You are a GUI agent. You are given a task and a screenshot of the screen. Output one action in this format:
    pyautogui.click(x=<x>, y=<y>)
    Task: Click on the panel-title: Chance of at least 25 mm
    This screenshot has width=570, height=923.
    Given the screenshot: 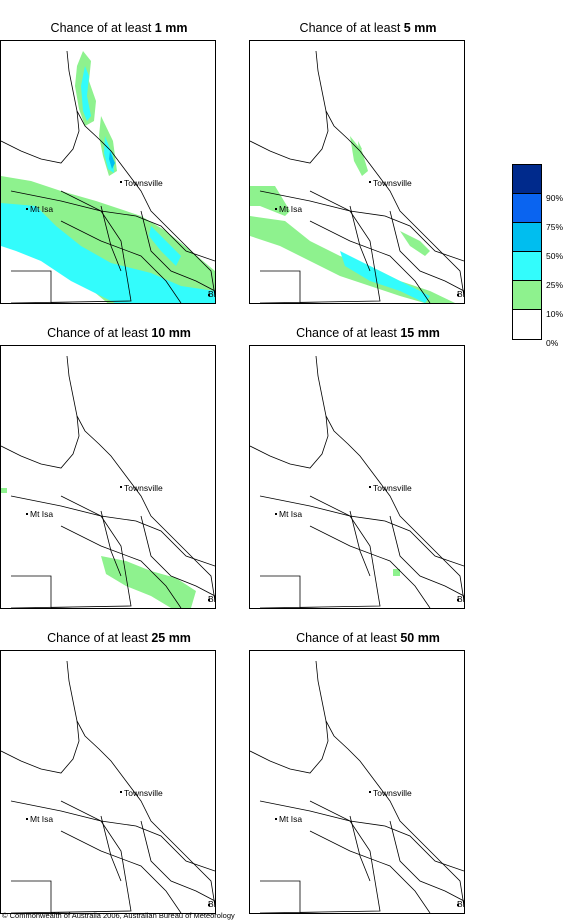 What is the action you would take?
    pyautogui.click(x=119, y=638)
    